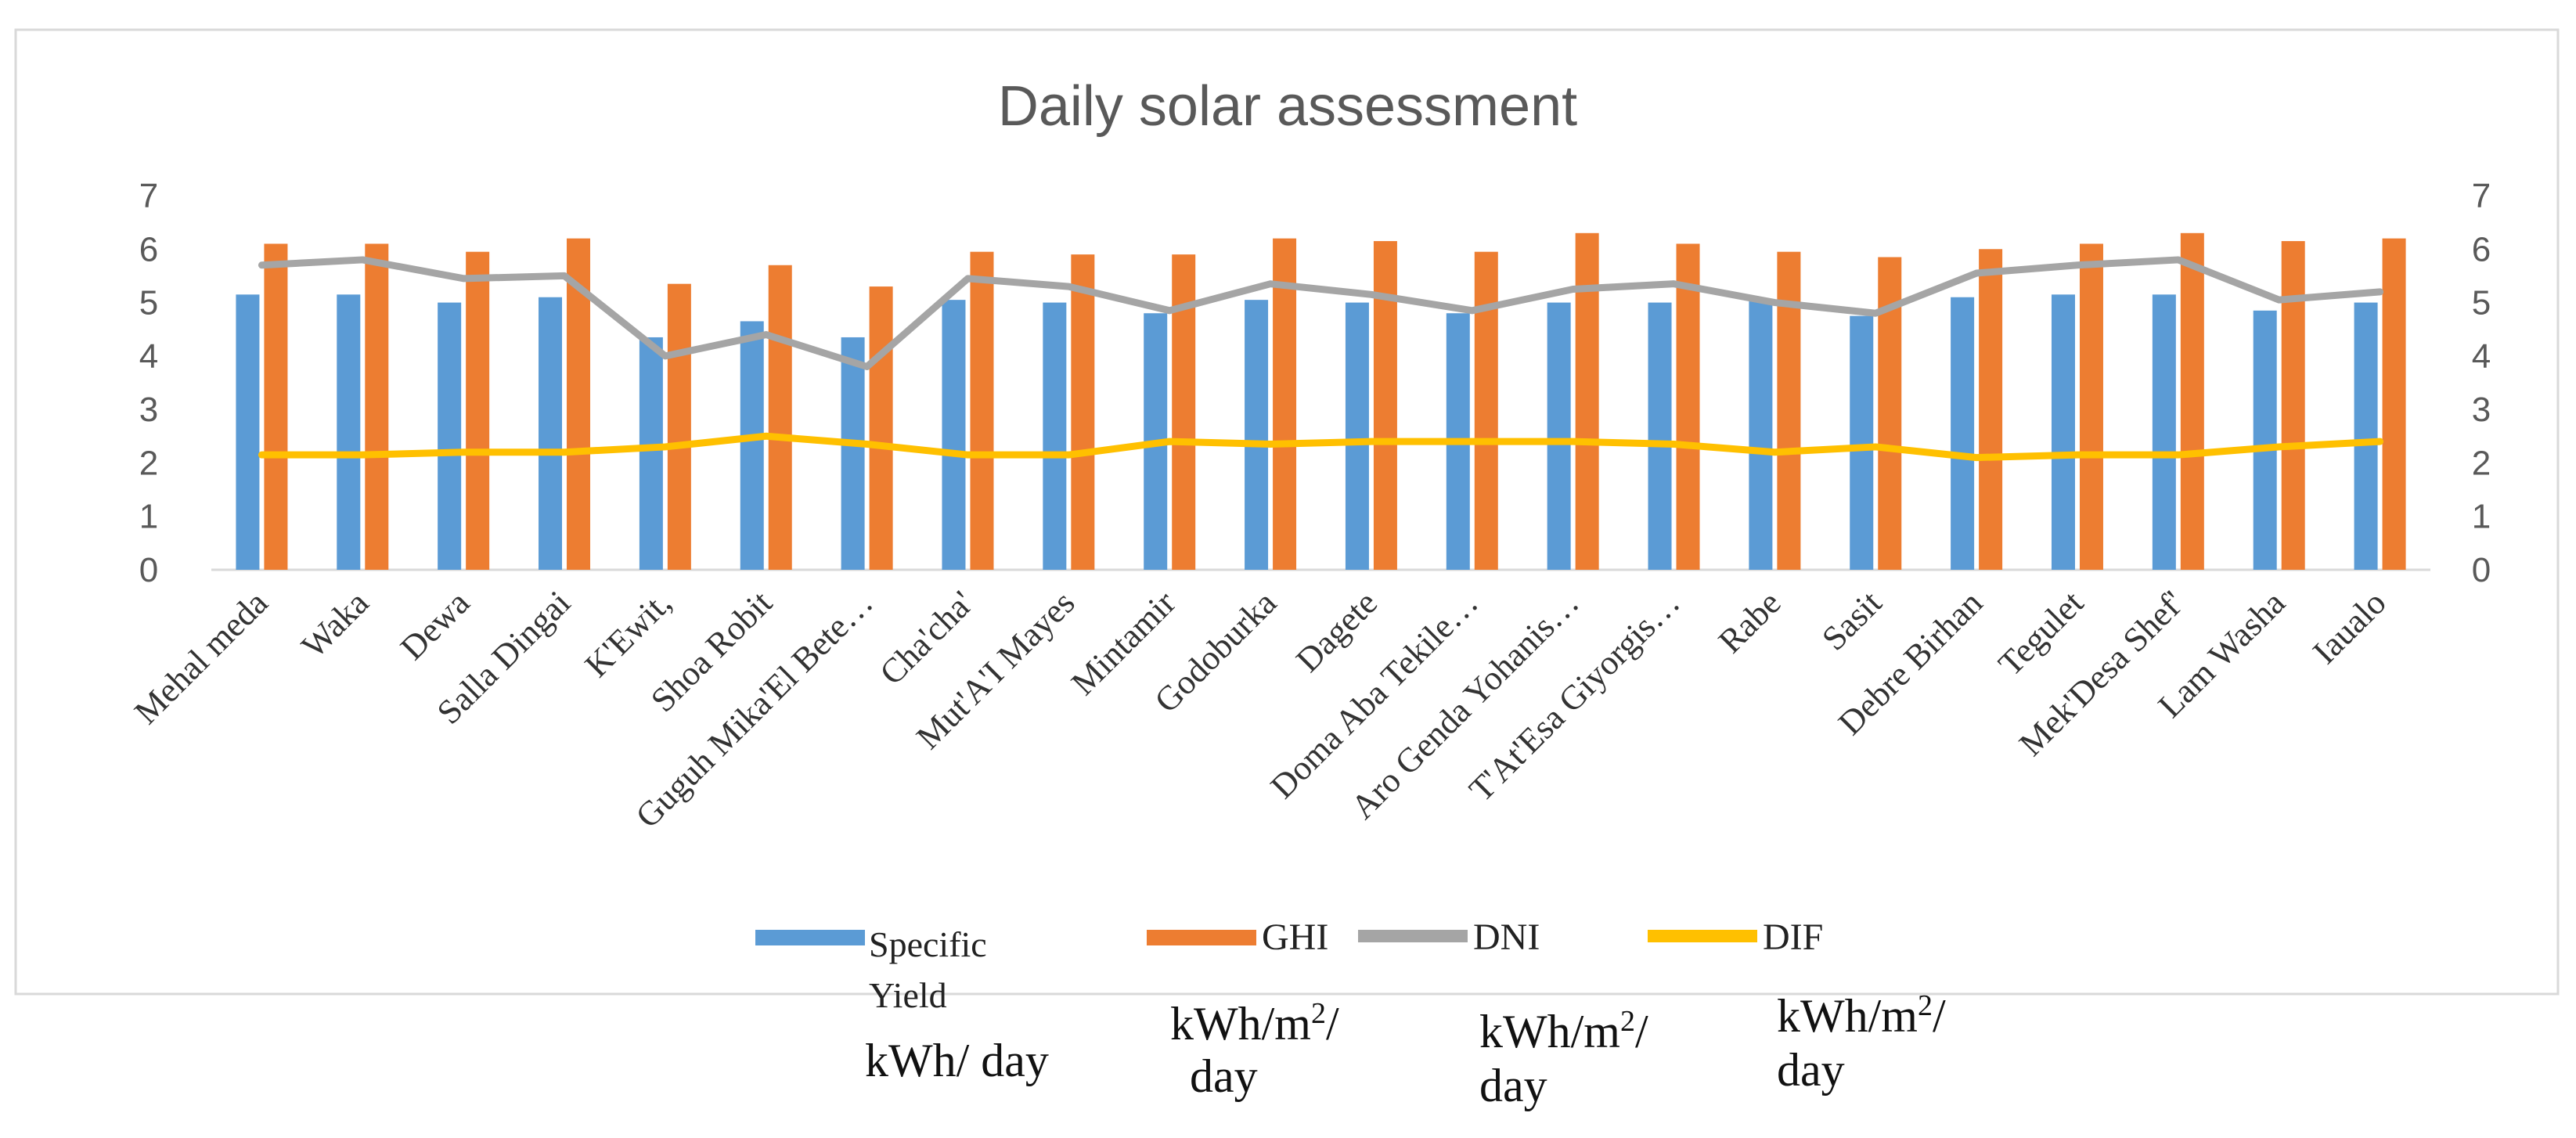 The width and height of the screenshot is (2576, 1138). Describe the element at coordinates (908, 995) in the screenshot. I see `legend-label-yield: Yield` at that location.